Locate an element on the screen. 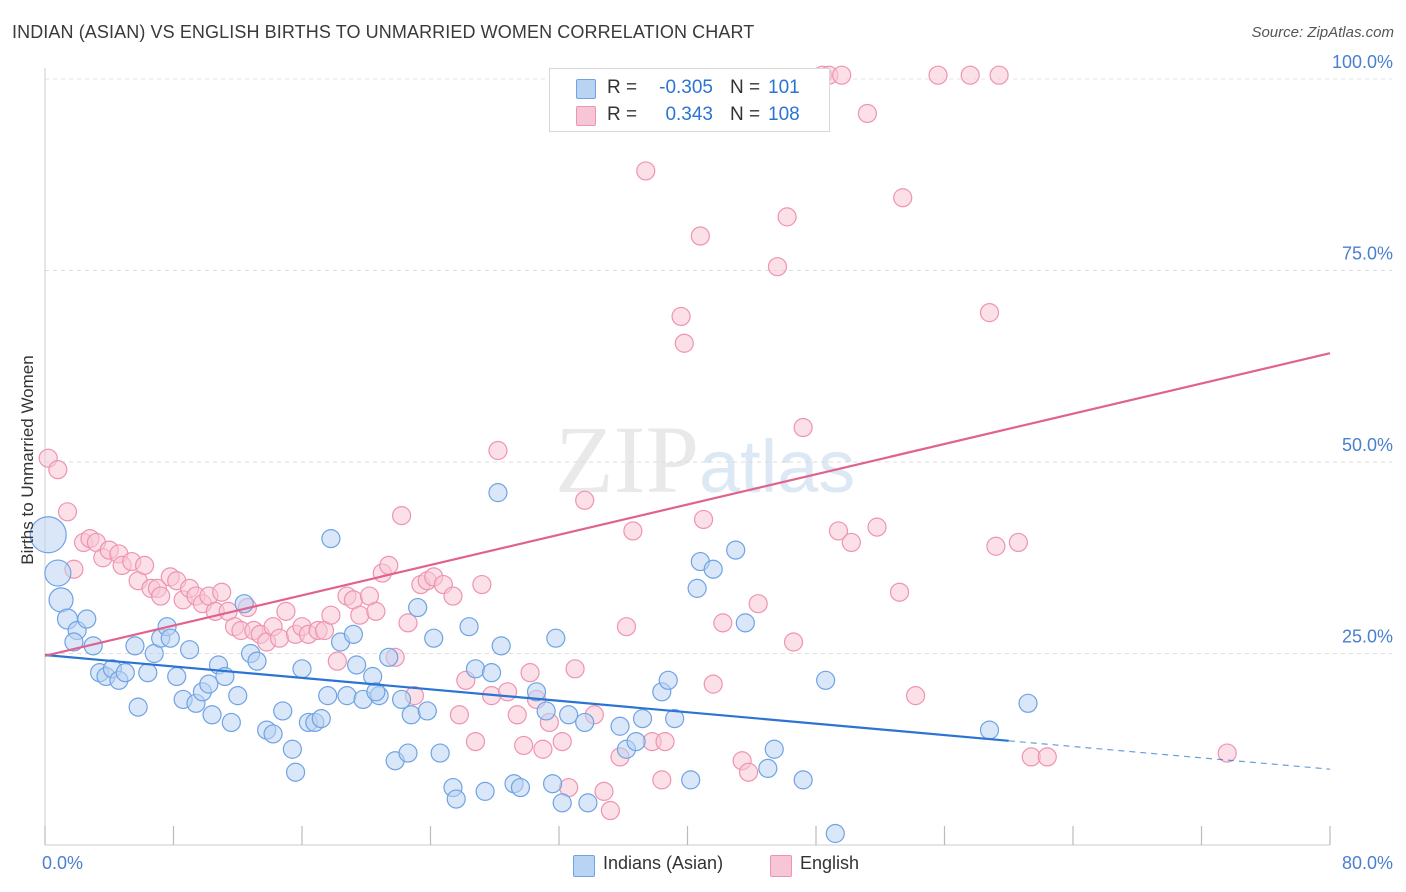 The image size is (1406, 892). y-tick-label: 25.0% is located at coordinates (1367, 637).